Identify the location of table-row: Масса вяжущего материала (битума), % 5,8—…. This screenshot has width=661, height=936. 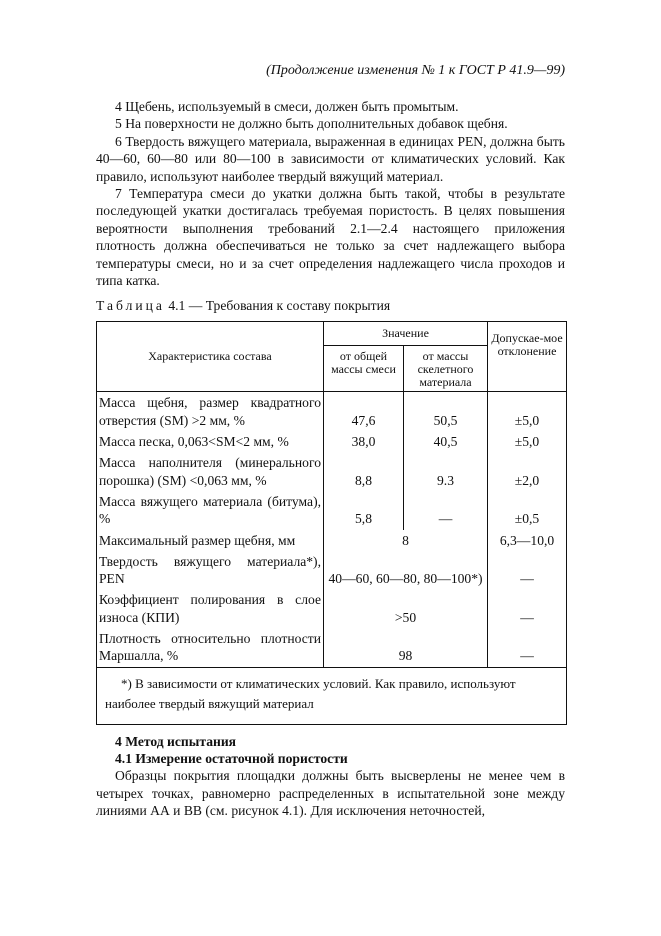
(331, 510).